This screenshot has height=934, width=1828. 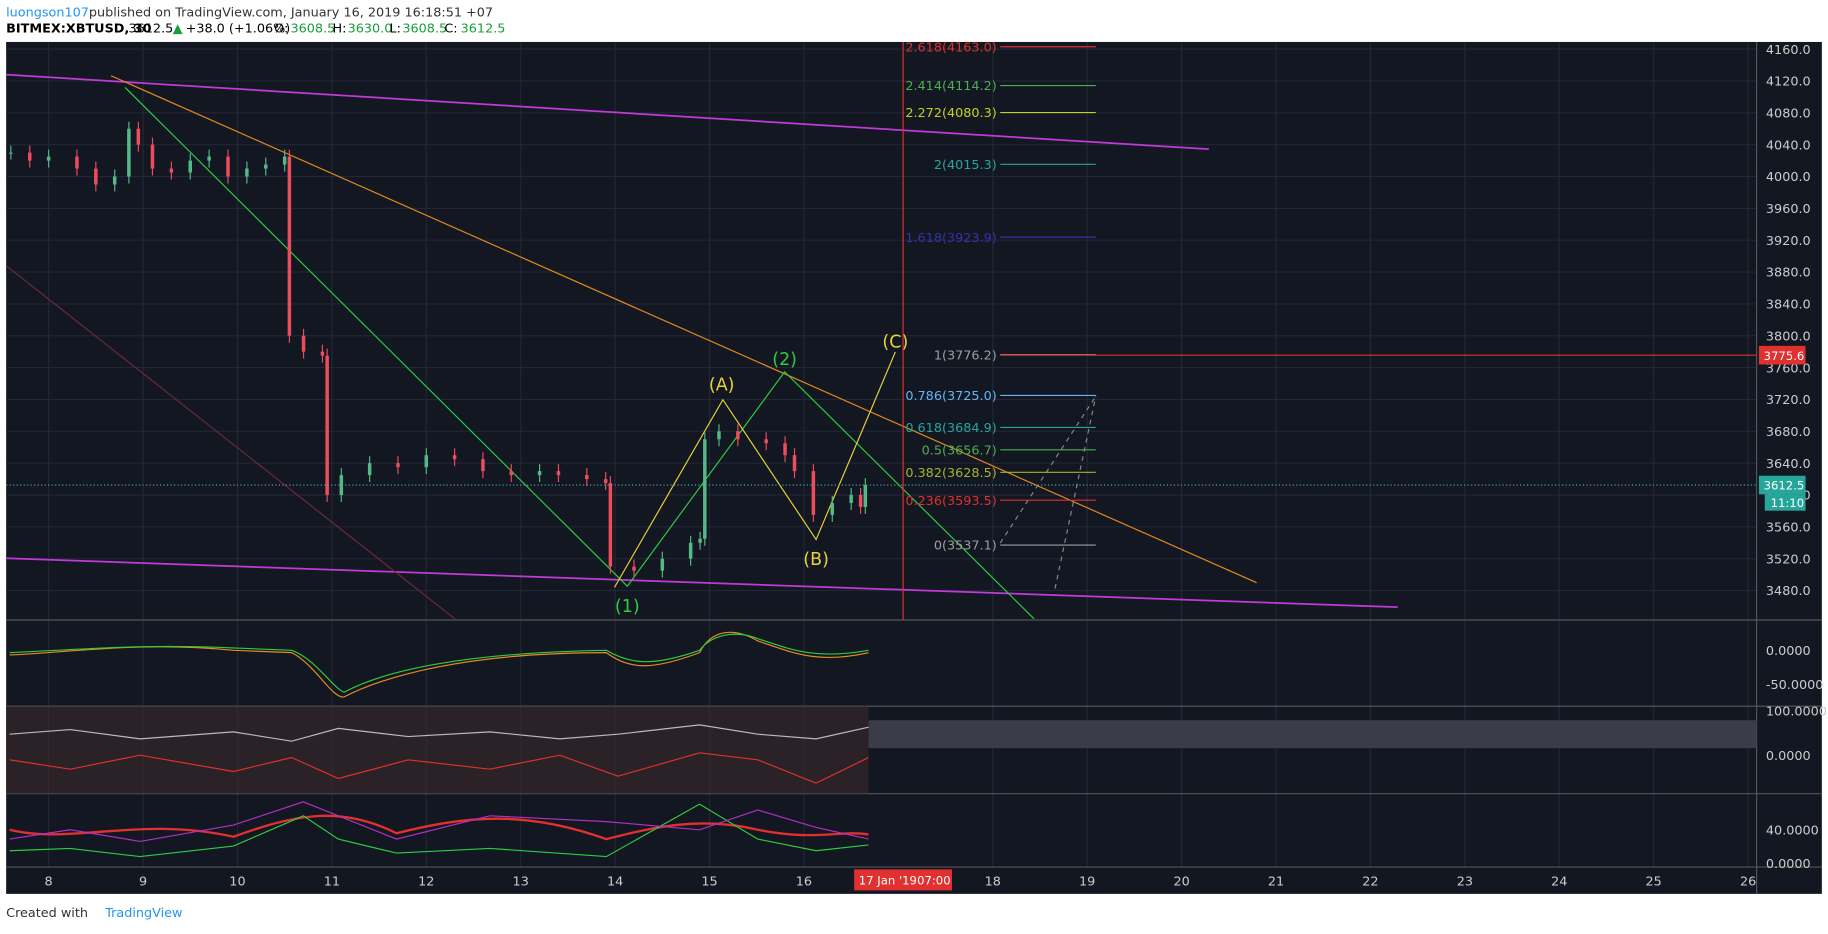 What do you see at coordinates (895, 342) in the screenshot?
I see `wave-label: (C)` at bounding box center [895, 342].